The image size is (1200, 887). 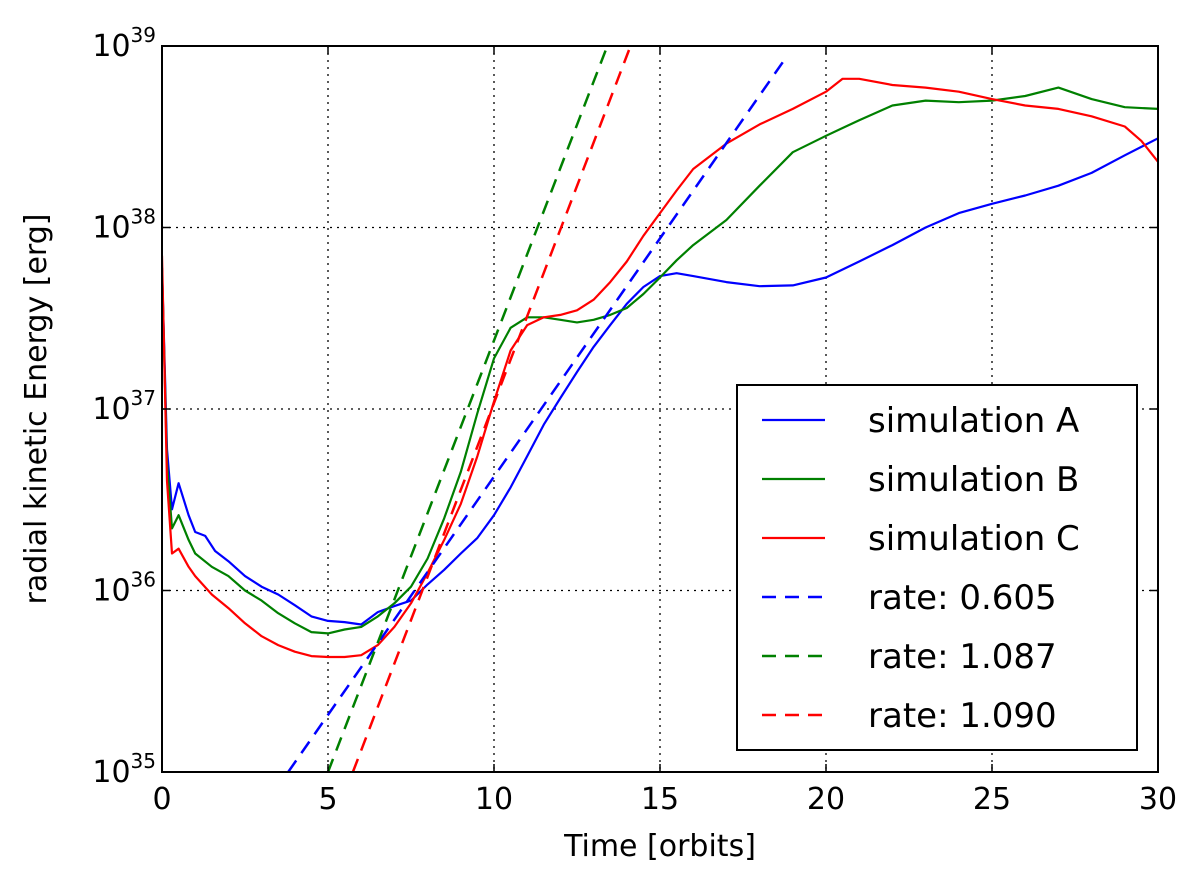 What do you see at coordinates (143, 35) in the screenshot?
I see `y-tick-exponent: 39` at bounding box center [143, 35].